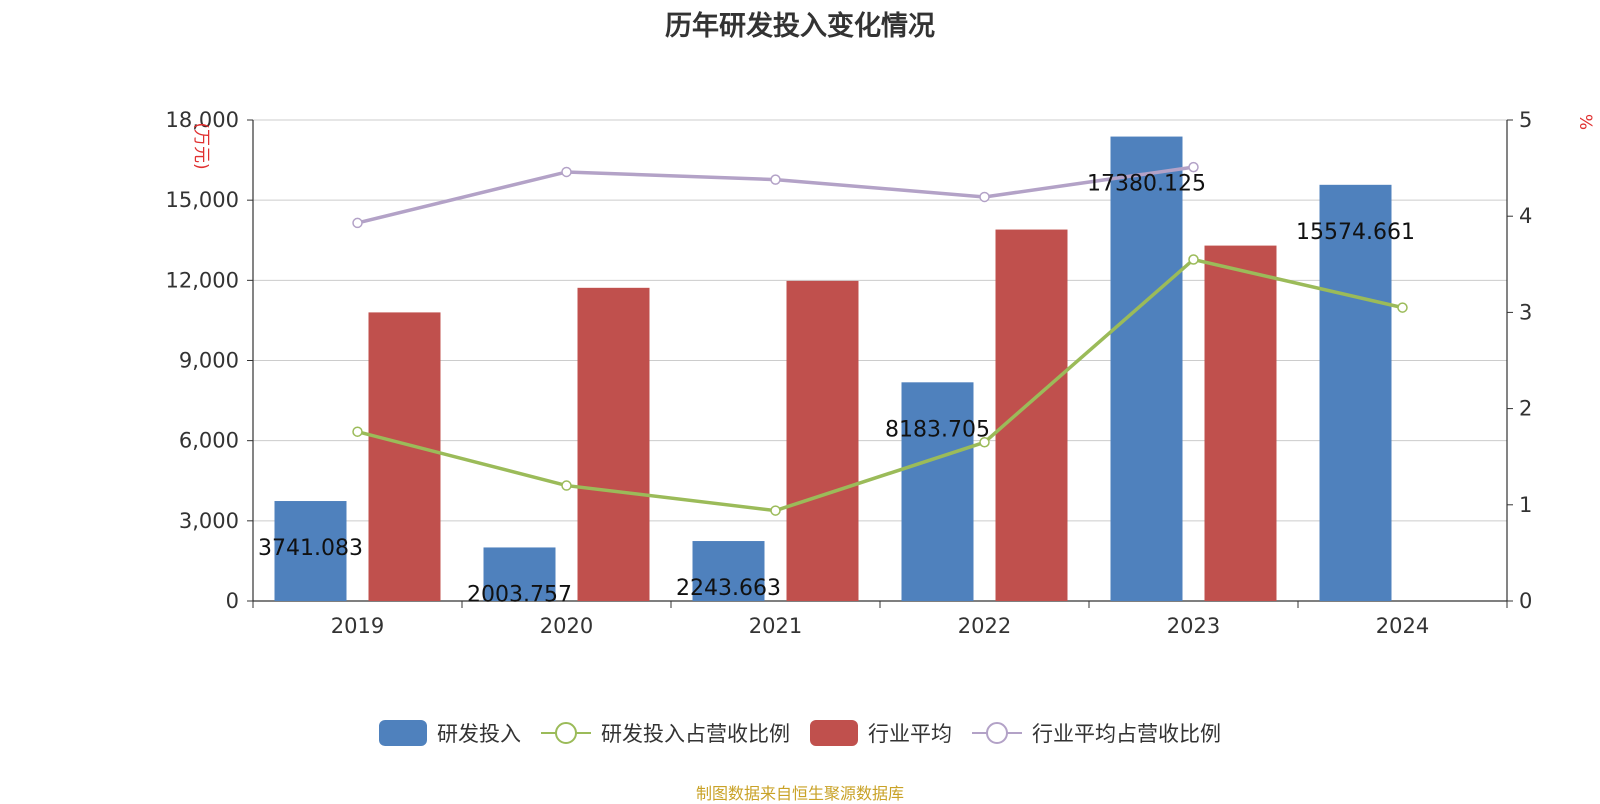 The image size is (1600, 804). Describe the element at coordinates (937, 429) in the screenshot. I see `bar-value-label: 8183.705` at that location.